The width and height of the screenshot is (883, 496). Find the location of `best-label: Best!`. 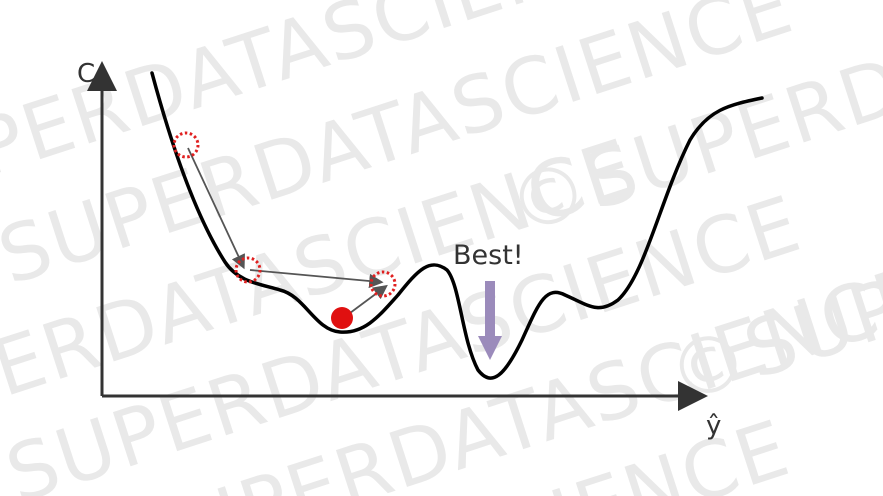

best-label: Best! is located at coordinates (488, 255).